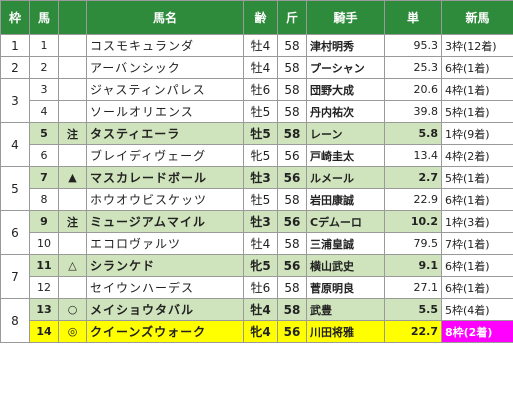 Image resolution: width=513 pixels, height=401 pixels. I want to click on sex-age: 牝5, so click(260, 265).